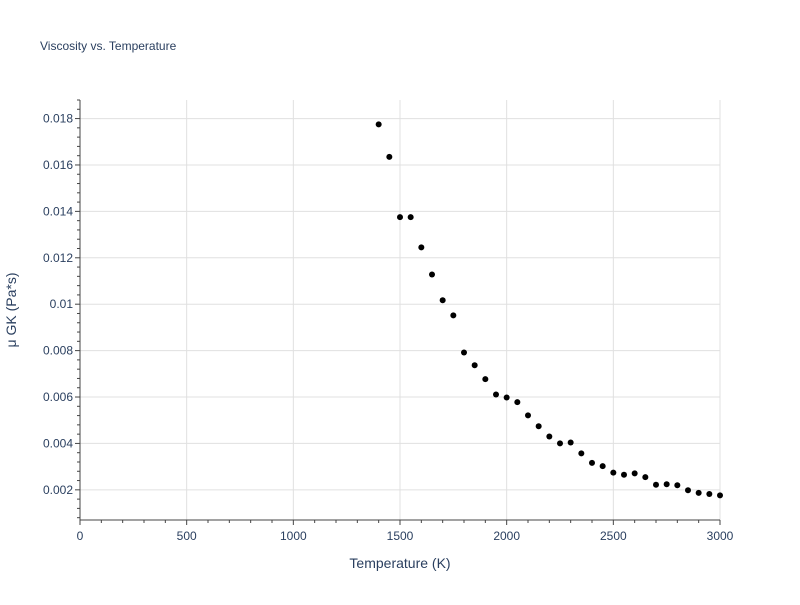  What do you see at coordinates (613, 536) in the screenshot?
I see `x-tick-label: 2500` at bounding box center [613, 536].